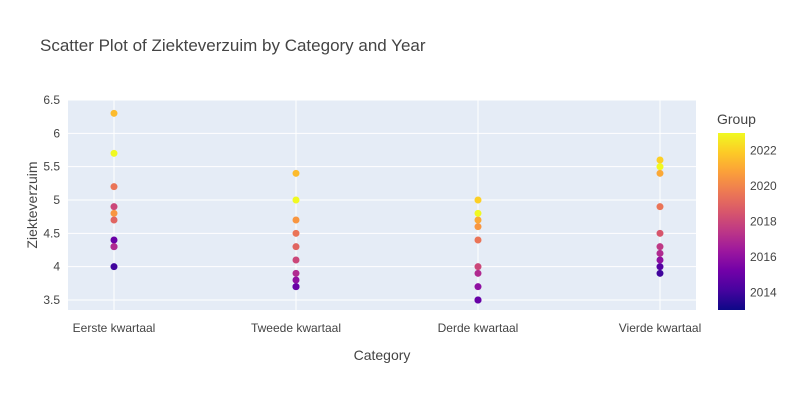  Describe the element at coordinates (763, 292) in the screenshot. I see `colorbar-tick-label: 2014` at that location.